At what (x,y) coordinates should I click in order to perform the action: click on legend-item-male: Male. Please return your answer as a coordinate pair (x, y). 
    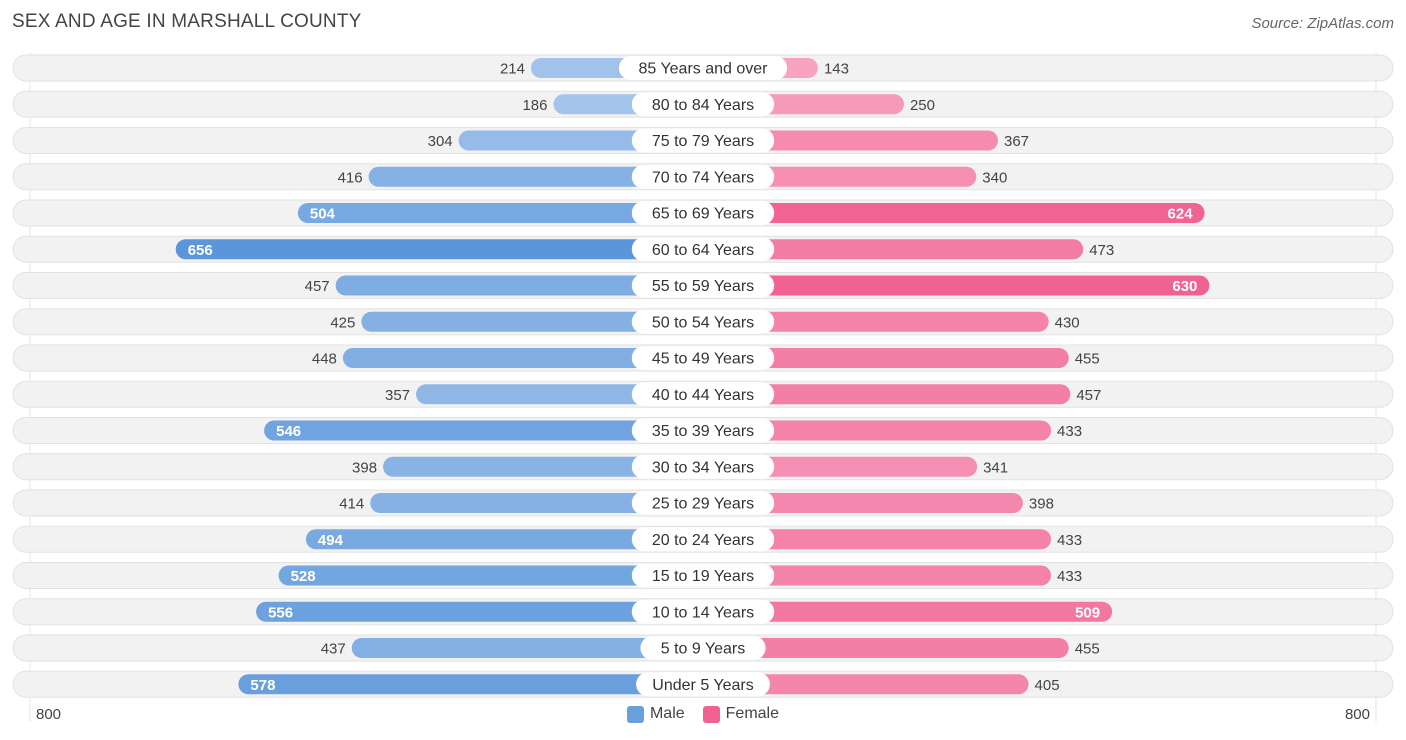
    Looking at the image, I should click on (655, 714).